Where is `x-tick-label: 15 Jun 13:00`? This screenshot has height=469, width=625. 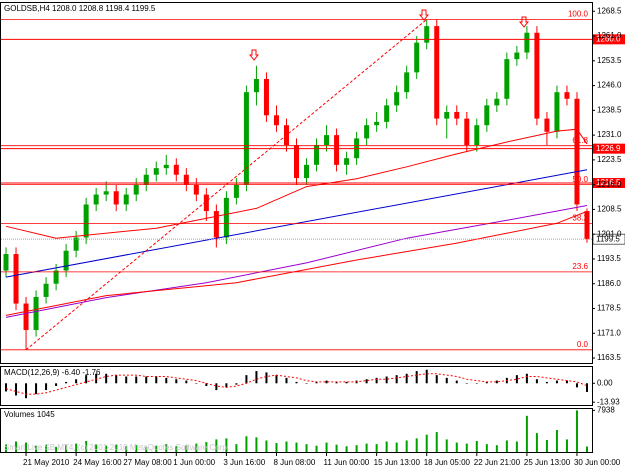
x-tick-label: 15 Jun 13:00 is located at coordinates (397, 462).